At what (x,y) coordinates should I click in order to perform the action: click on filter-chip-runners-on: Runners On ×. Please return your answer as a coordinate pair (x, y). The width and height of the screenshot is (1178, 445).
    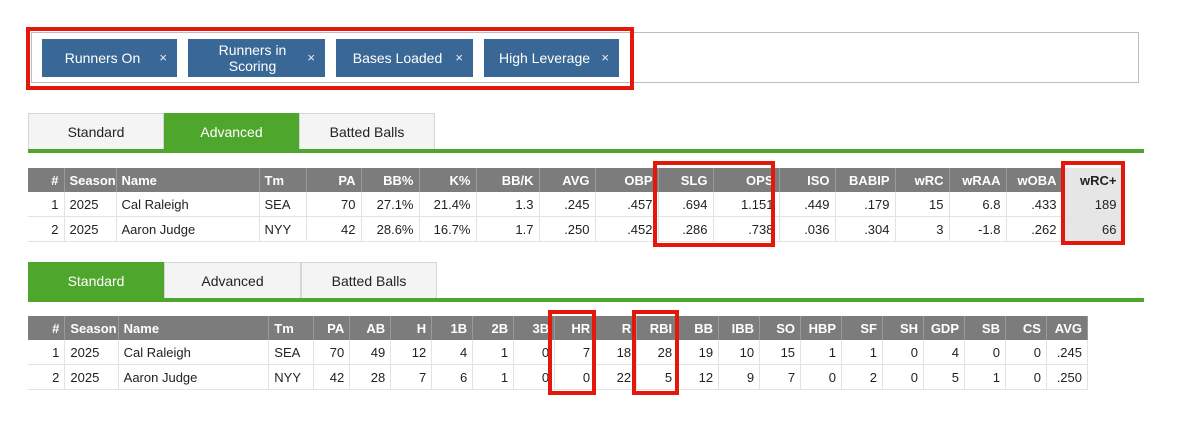
    Looking at the image, I should click on (109, 58).